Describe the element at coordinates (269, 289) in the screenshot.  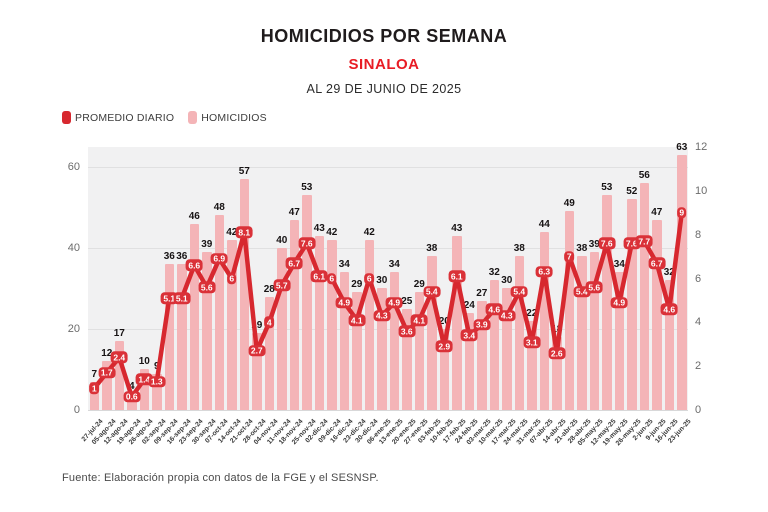
I see `bar-value-label: 28` at that location.